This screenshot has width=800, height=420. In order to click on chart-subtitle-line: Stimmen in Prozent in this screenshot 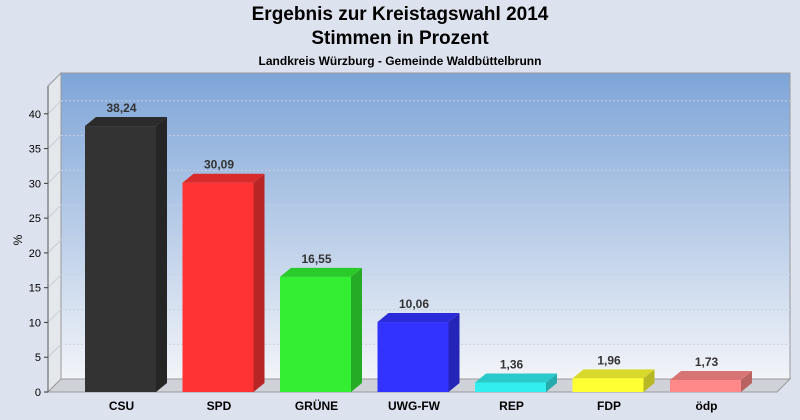, I will do `click(400, 38)`.